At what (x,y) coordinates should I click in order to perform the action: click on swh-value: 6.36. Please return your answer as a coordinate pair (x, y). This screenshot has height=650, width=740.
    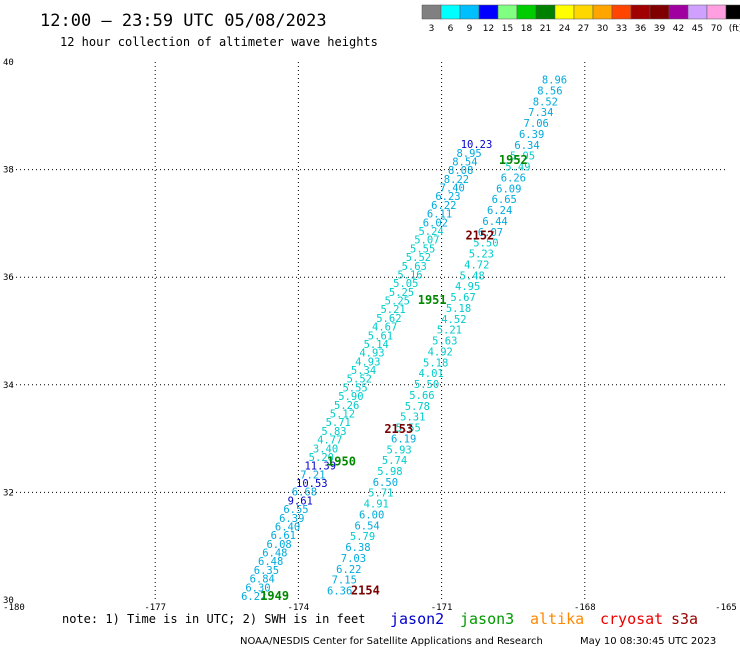
    Looking at the image, I should click on (339, 592).